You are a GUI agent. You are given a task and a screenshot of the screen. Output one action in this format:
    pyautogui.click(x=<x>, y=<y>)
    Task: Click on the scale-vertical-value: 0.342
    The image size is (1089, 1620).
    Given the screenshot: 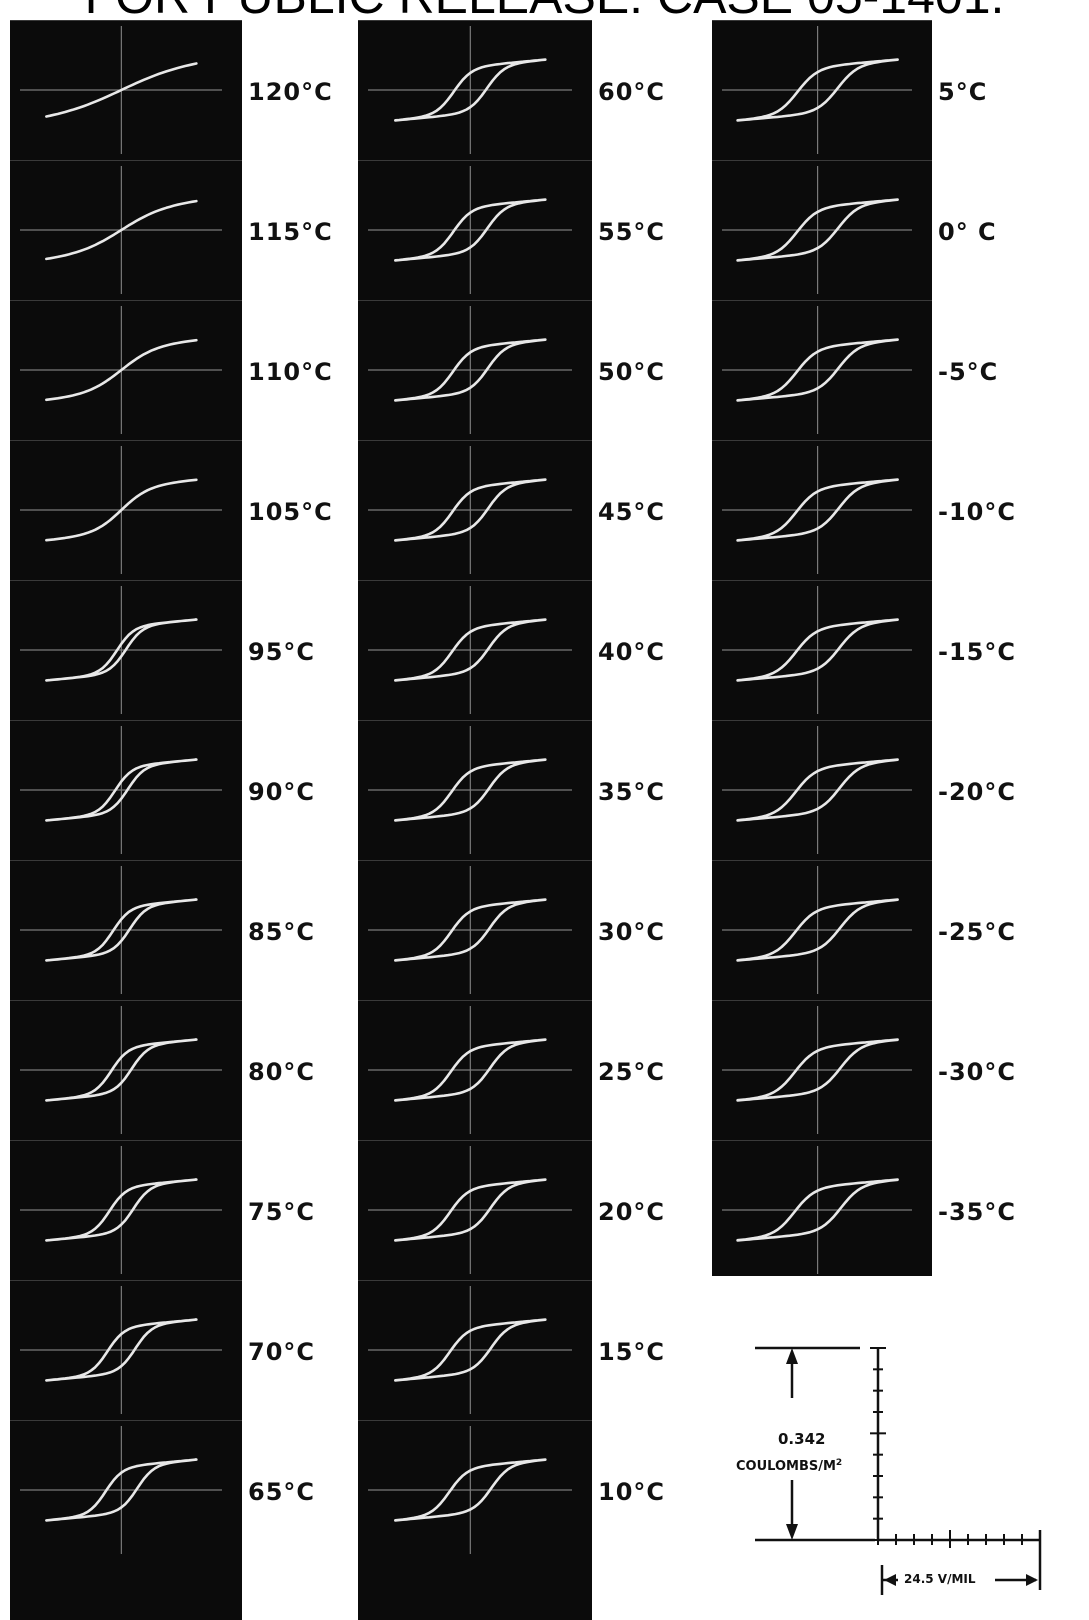 What is the action you would take?
    pyautogui.click(x=802, y=1439)
    